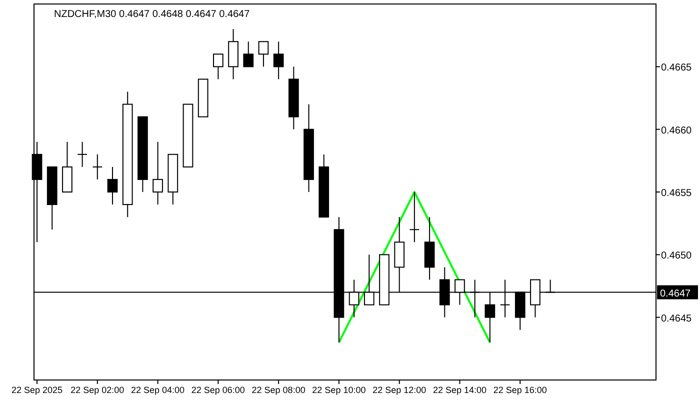  I want to click on x-tick-label: 22 Sep 02:00, so click(97, 390).